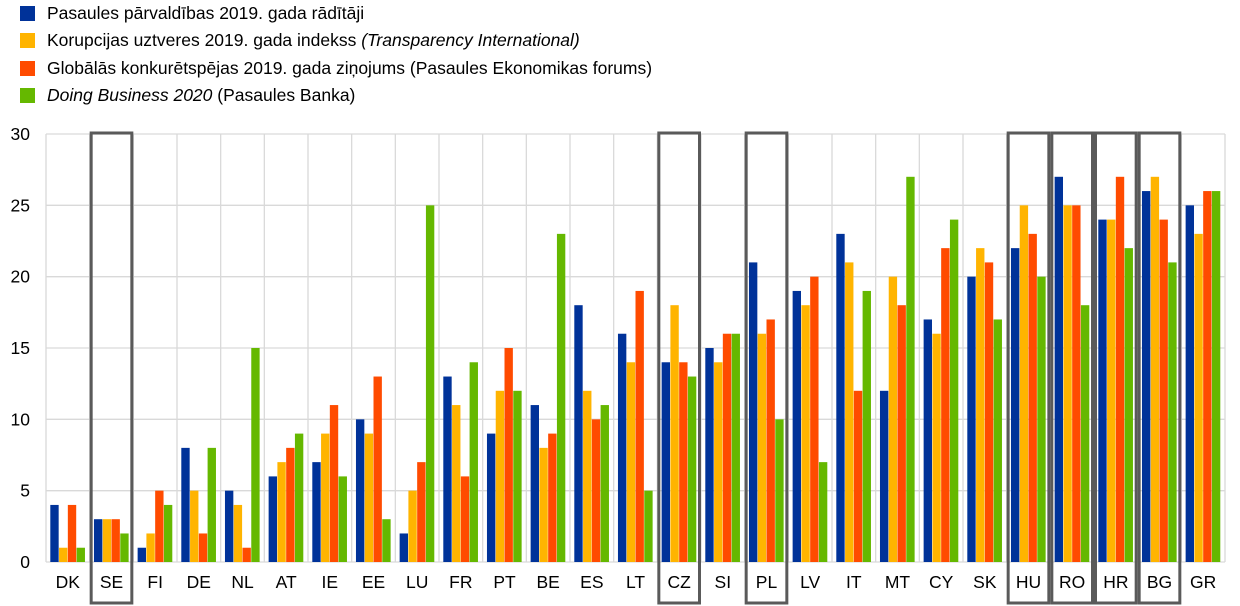  What do you see at coordinates (591, 582) in the screenshot?
I see `x-tick-label: ES` at bounding box center [591, 582].